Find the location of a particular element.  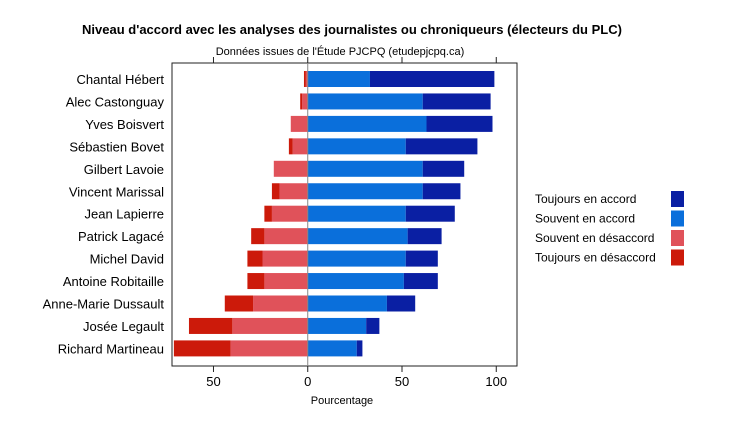

bar-toujours-en-accord-josee-legault is located at coordinates (373, 325).